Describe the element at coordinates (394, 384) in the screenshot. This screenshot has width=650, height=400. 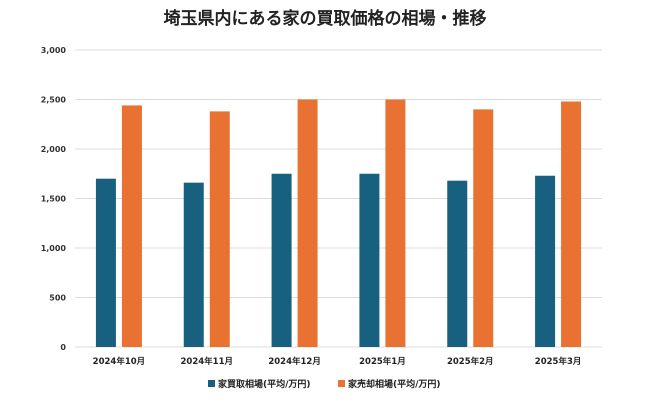
I see `legend-label: 家売却相場(平均/万円)` at that location.